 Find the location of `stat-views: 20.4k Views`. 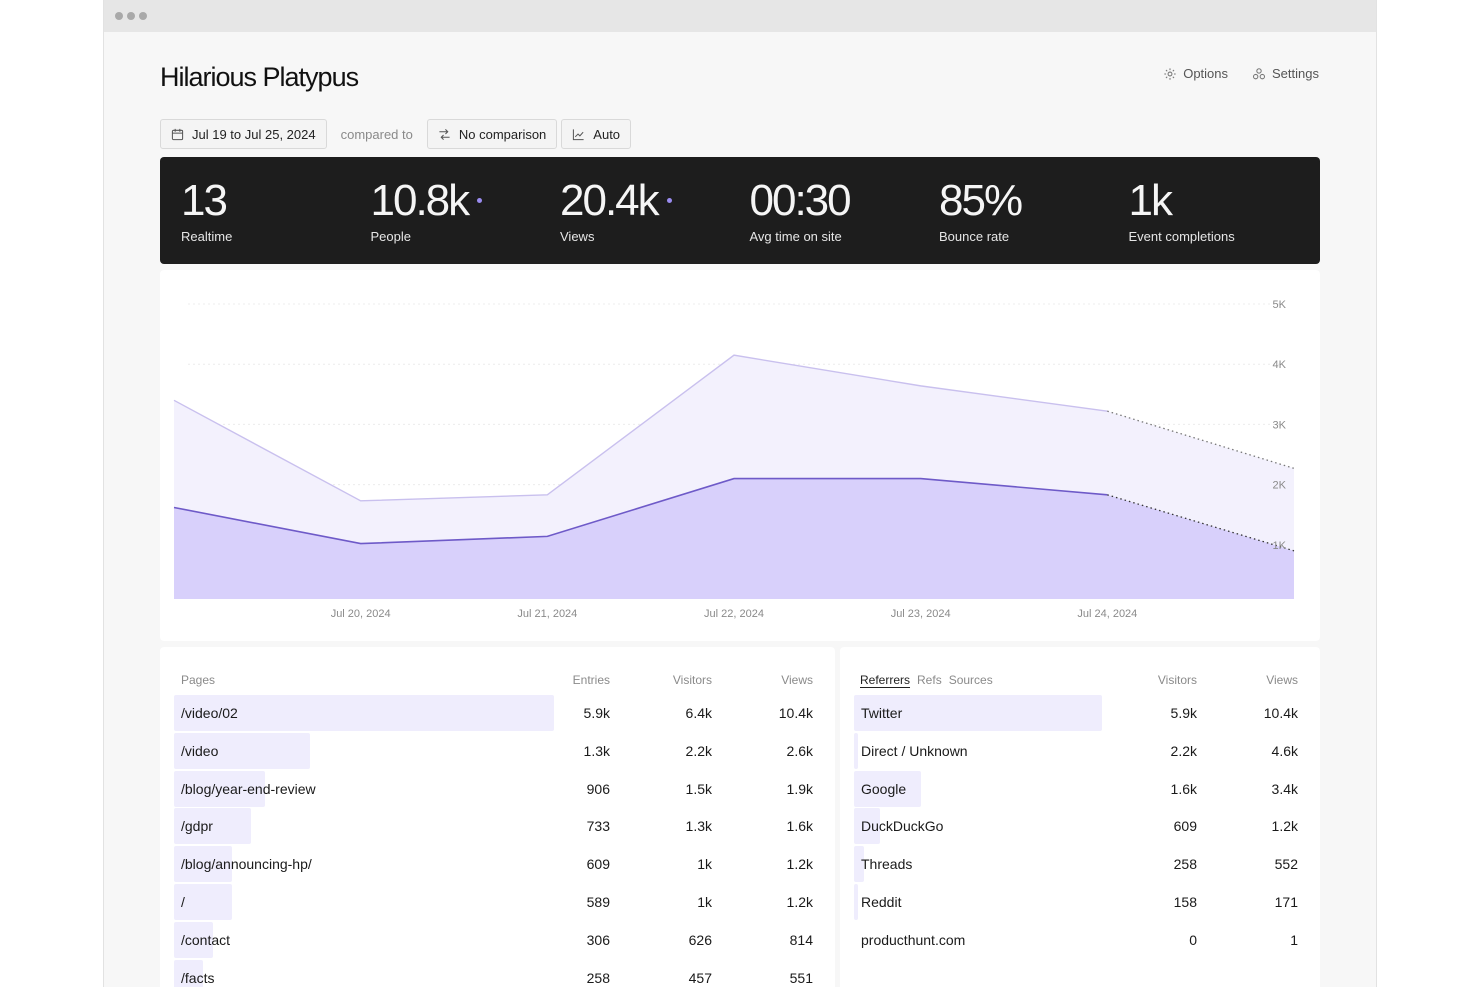

stat-views: 20.4k Views is located at coordinates (655, 220).